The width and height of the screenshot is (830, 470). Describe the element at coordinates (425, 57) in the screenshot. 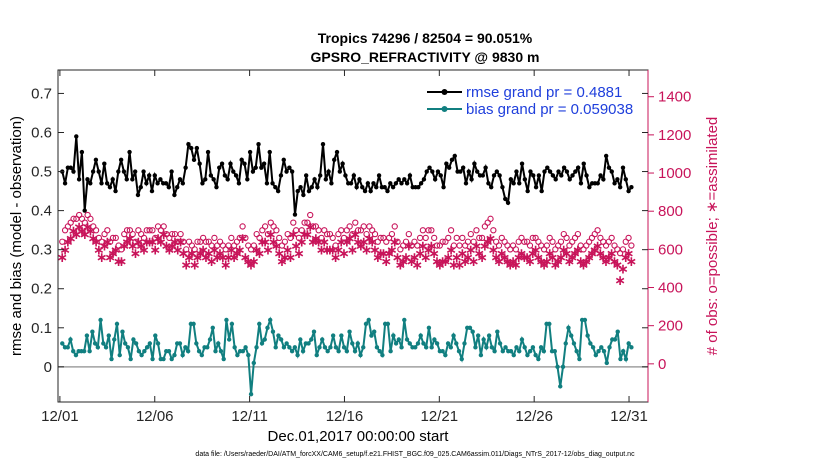

I see `chart-subtitle: GPSRO_REFRACTIVITY @ 9830 m` at that location.